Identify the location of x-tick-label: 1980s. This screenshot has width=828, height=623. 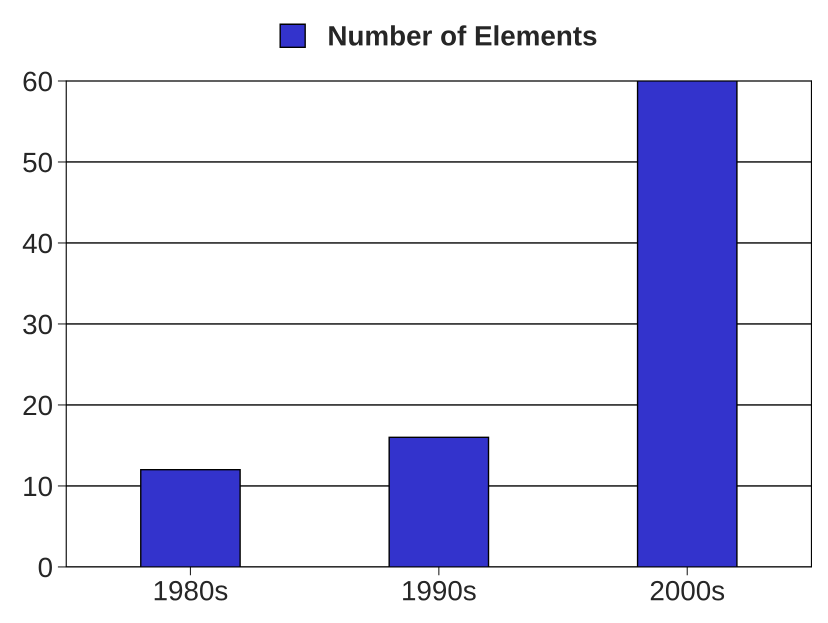
(191, 590).